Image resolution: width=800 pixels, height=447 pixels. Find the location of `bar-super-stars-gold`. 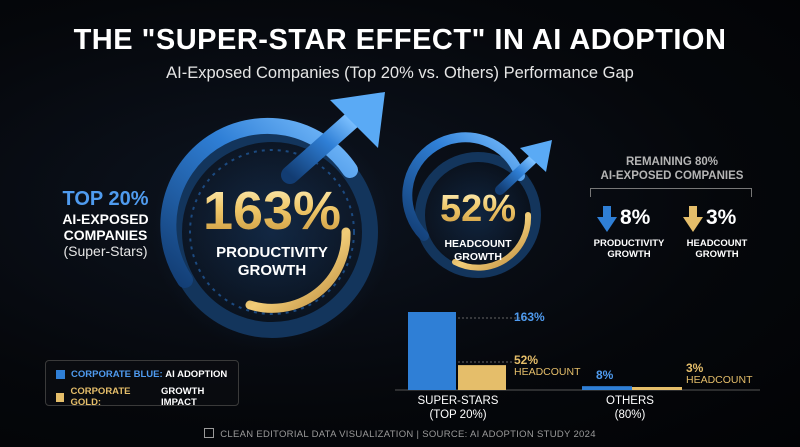

bar-super-stars-gold is located at coordinates (482, 377).